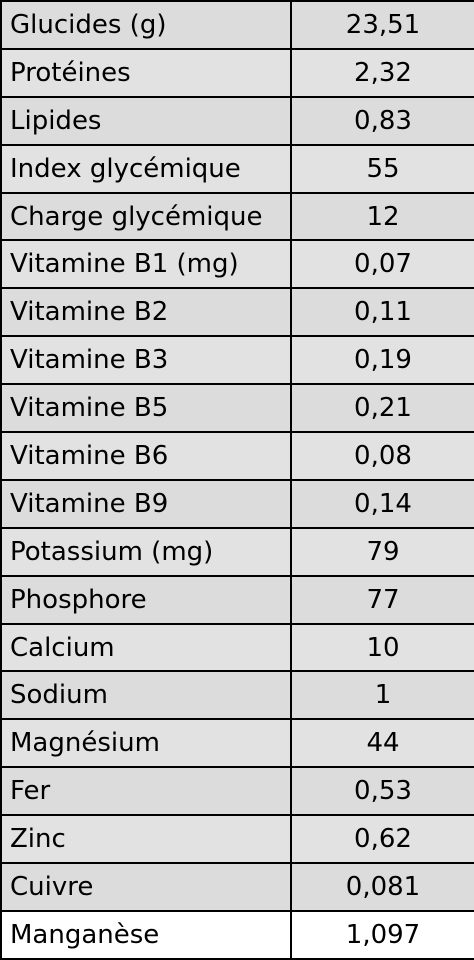 The image size is (474, 960). I want to click on nutrient-value-cell: 0,14, so click(382, 503).